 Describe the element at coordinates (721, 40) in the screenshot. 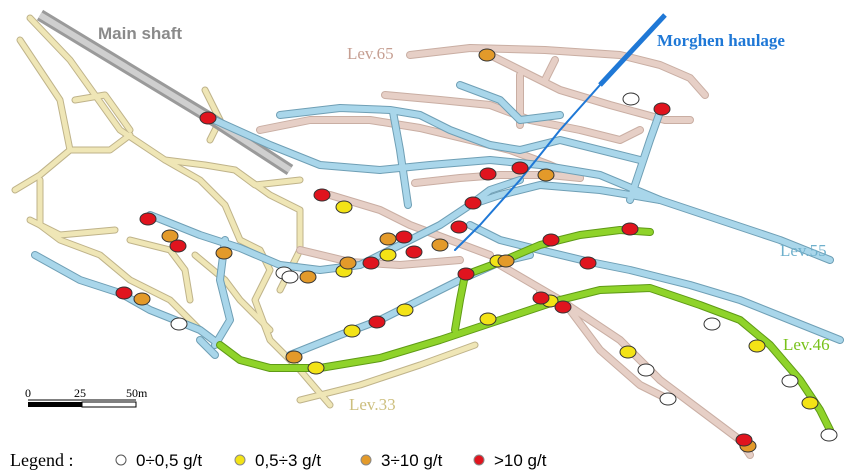

I see `morghen-haulage-label: Morghen haulage` at that location.